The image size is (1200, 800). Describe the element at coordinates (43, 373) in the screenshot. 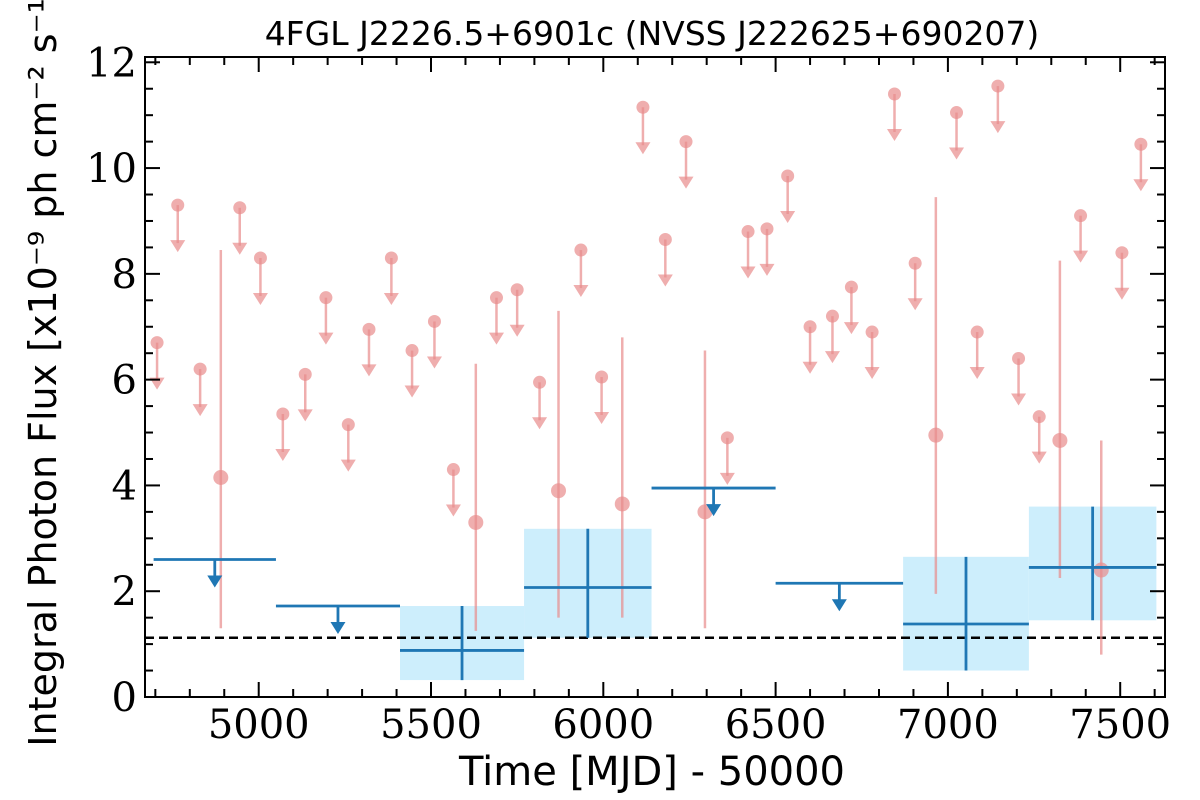

I see `y-axis-label: Integral Photon Flux [x10⁻⁹ ph cm⁻² s⁻¹]` at that location.